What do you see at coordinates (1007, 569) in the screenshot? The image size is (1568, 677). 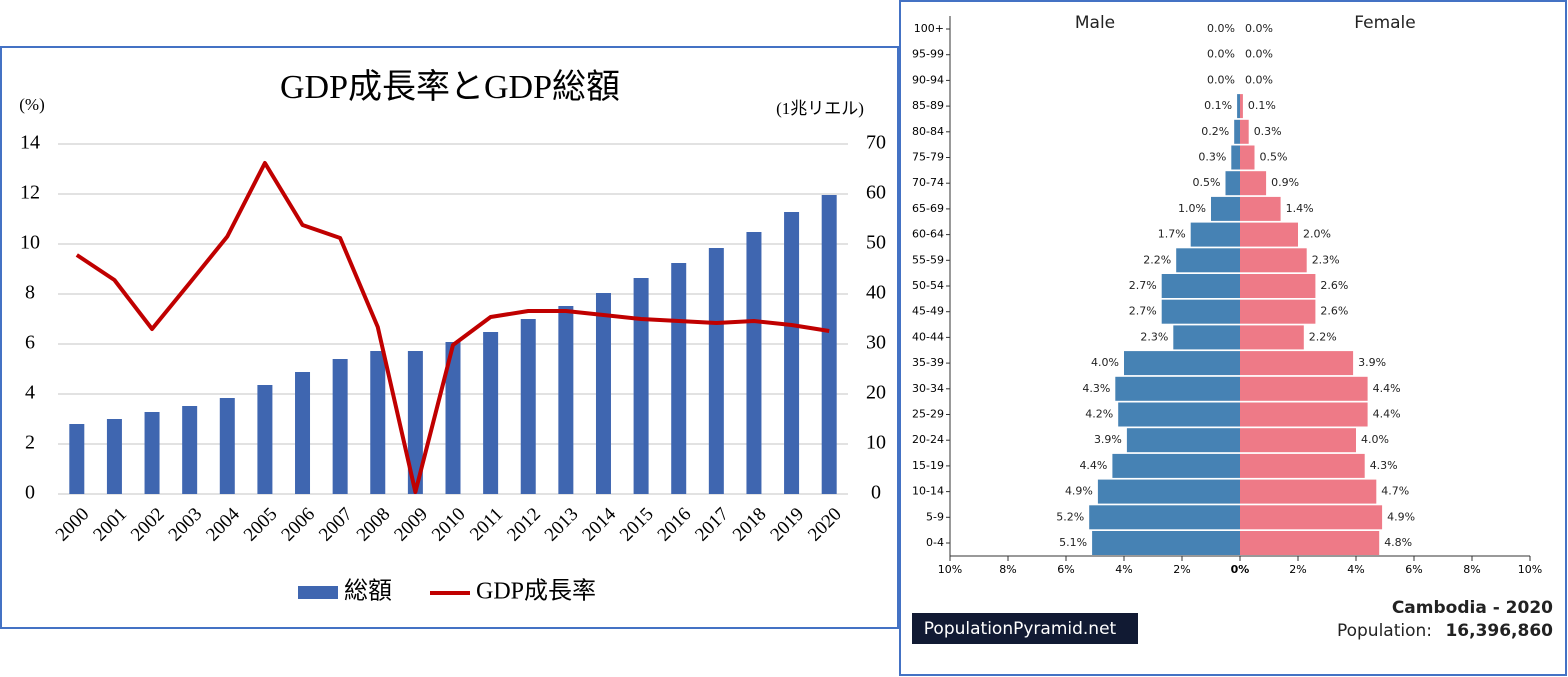 I see `x-tick-label: 8%` at bounding box center [1007, 569].